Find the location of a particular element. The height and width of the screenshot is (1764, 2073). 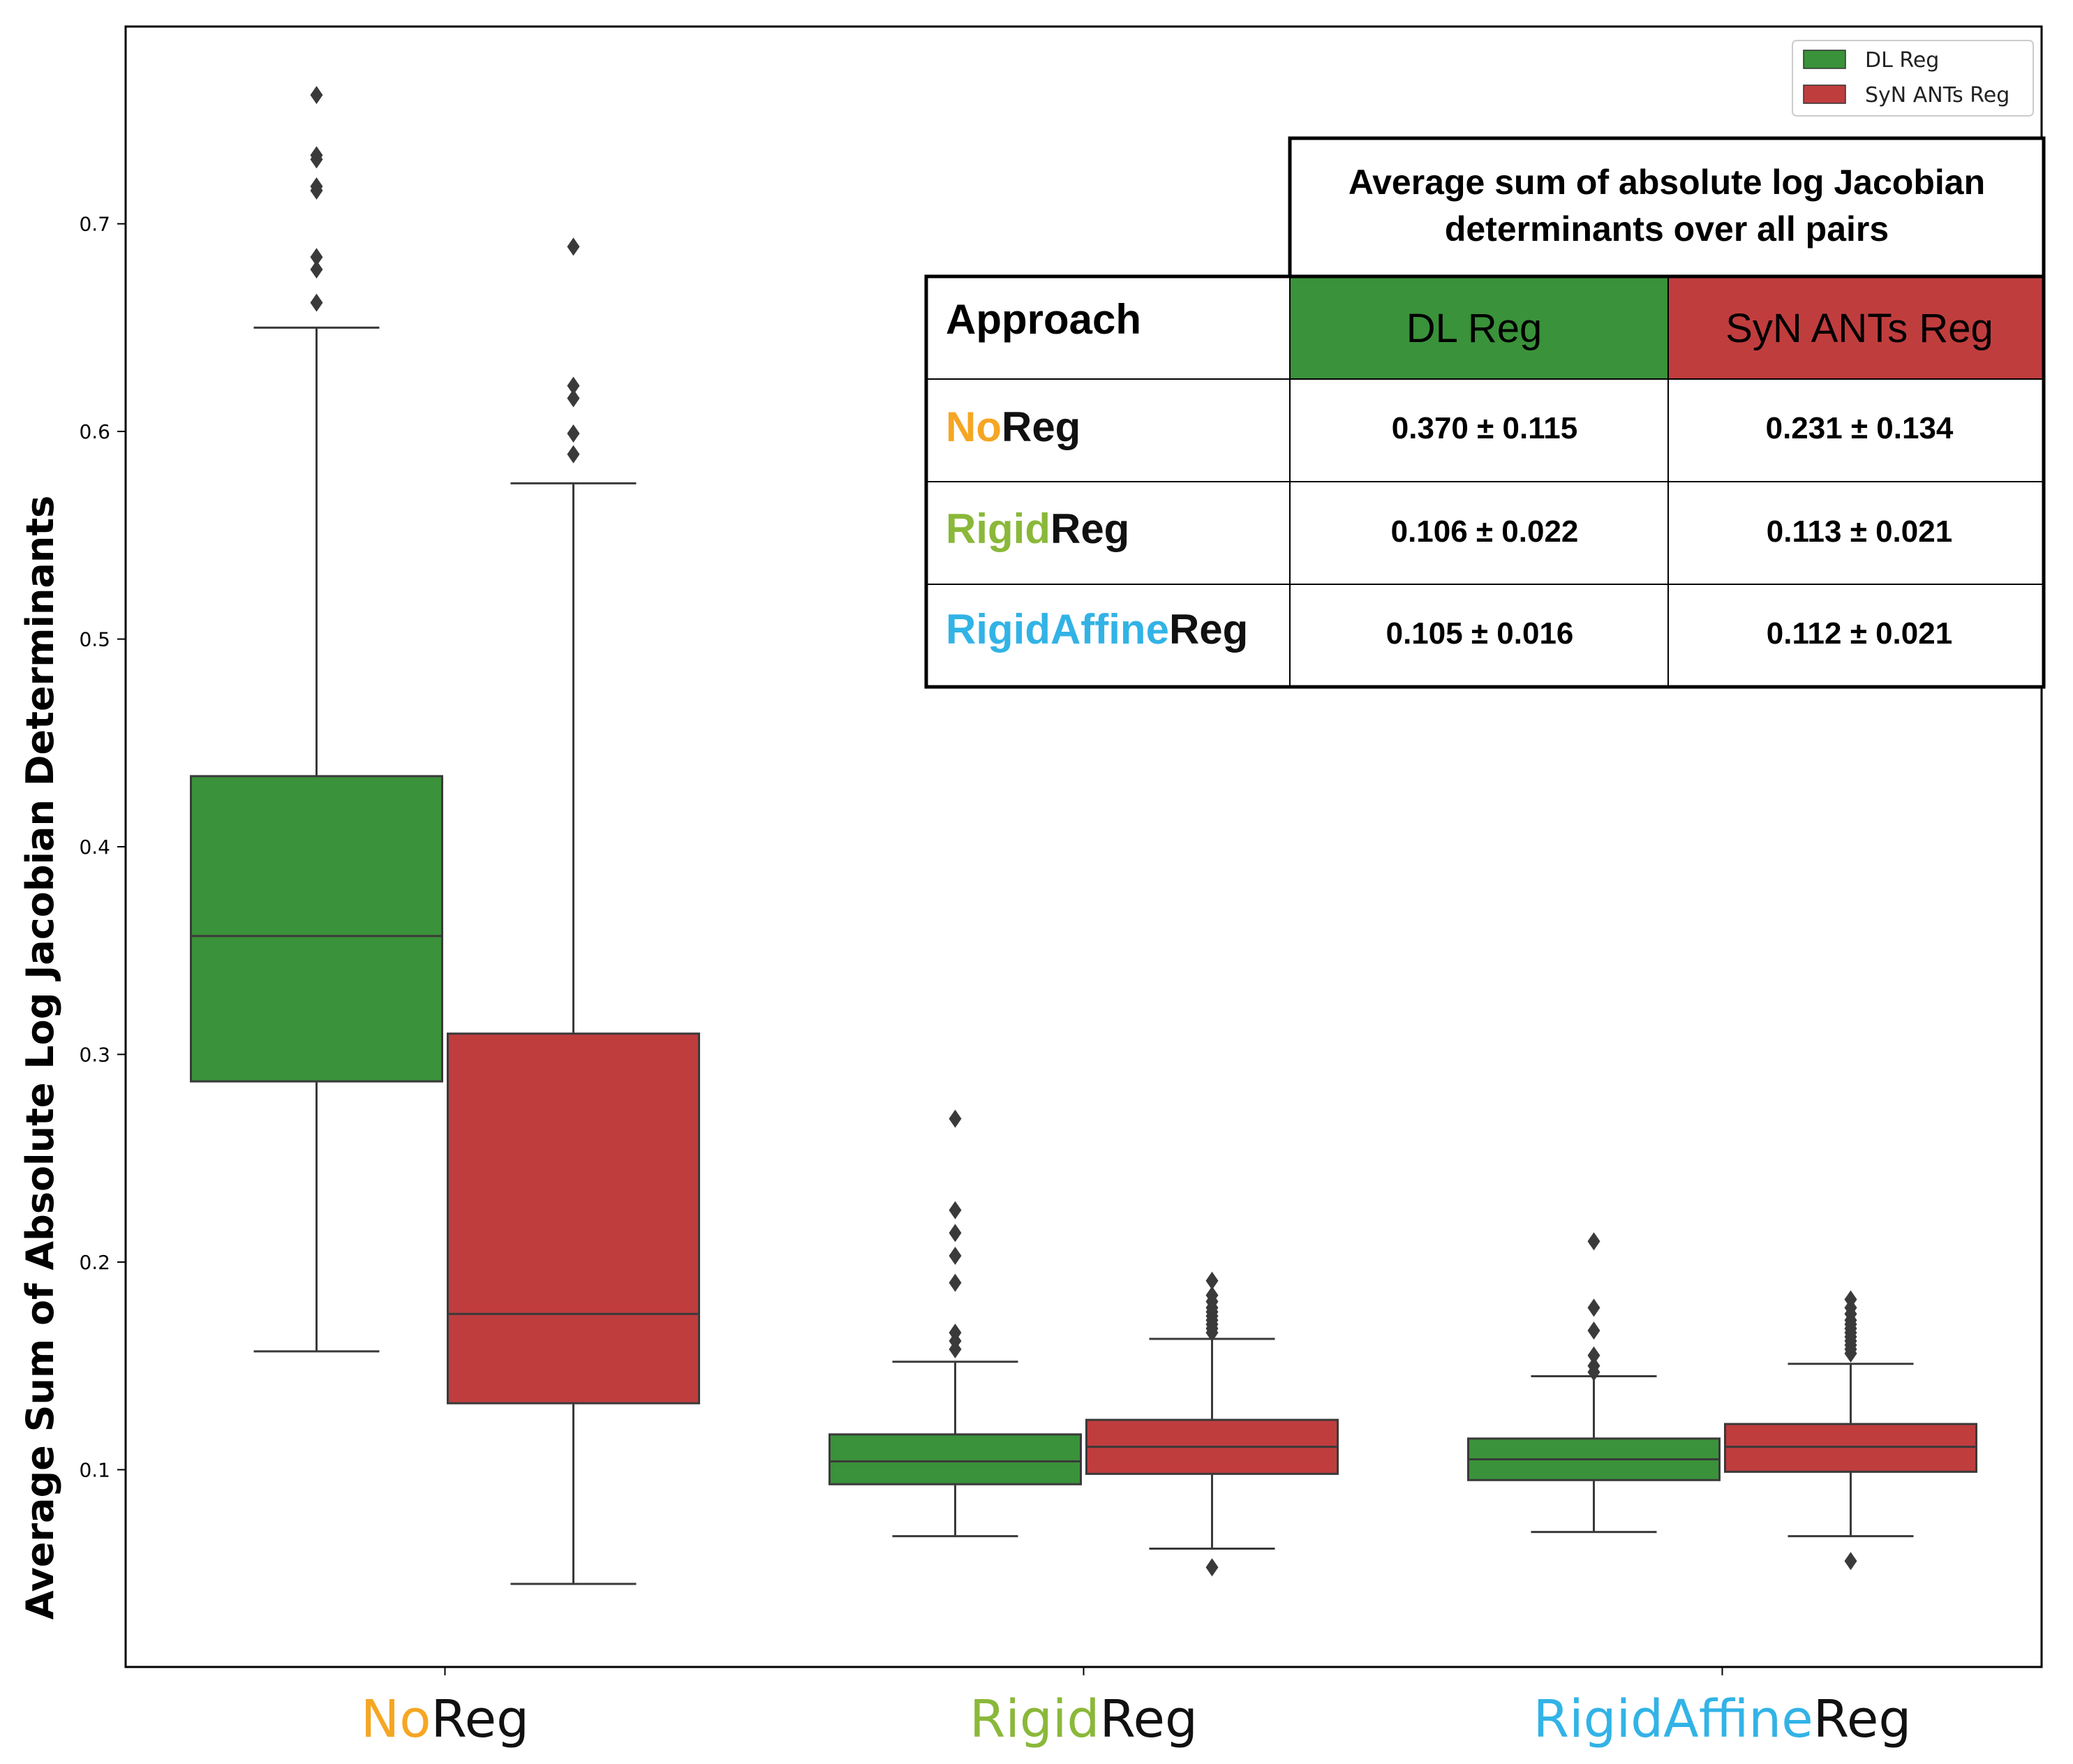

box-syn-ants-reg-rigidreg is located at coordinates (1212, 1424).